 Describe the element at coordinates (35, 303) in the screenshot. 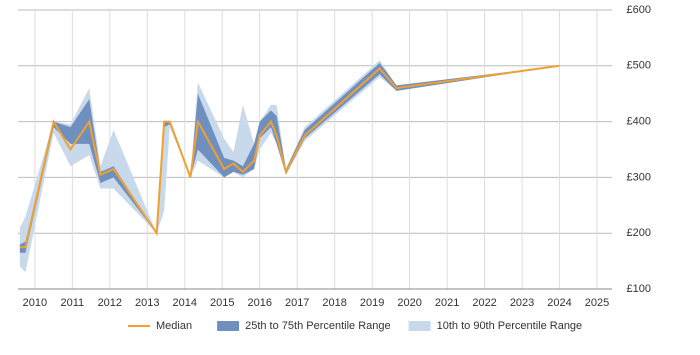

I see `x-tick-label: 2010` at that location.